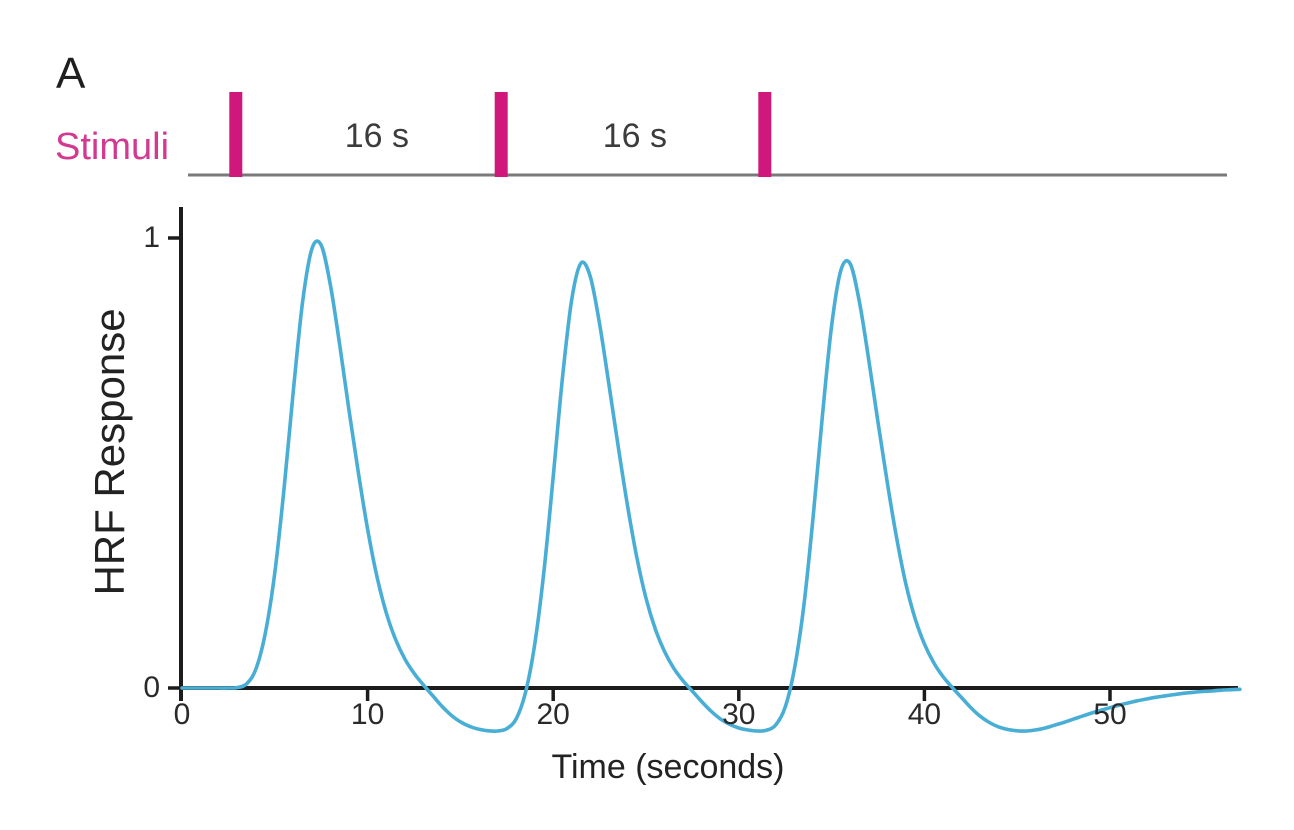 The width and height of the screenshot is (1294, 830). What do you see at coordinates (367, 714) in the screenshot?
I see `x-tick-label: 10` at bounding box center [367, 714].